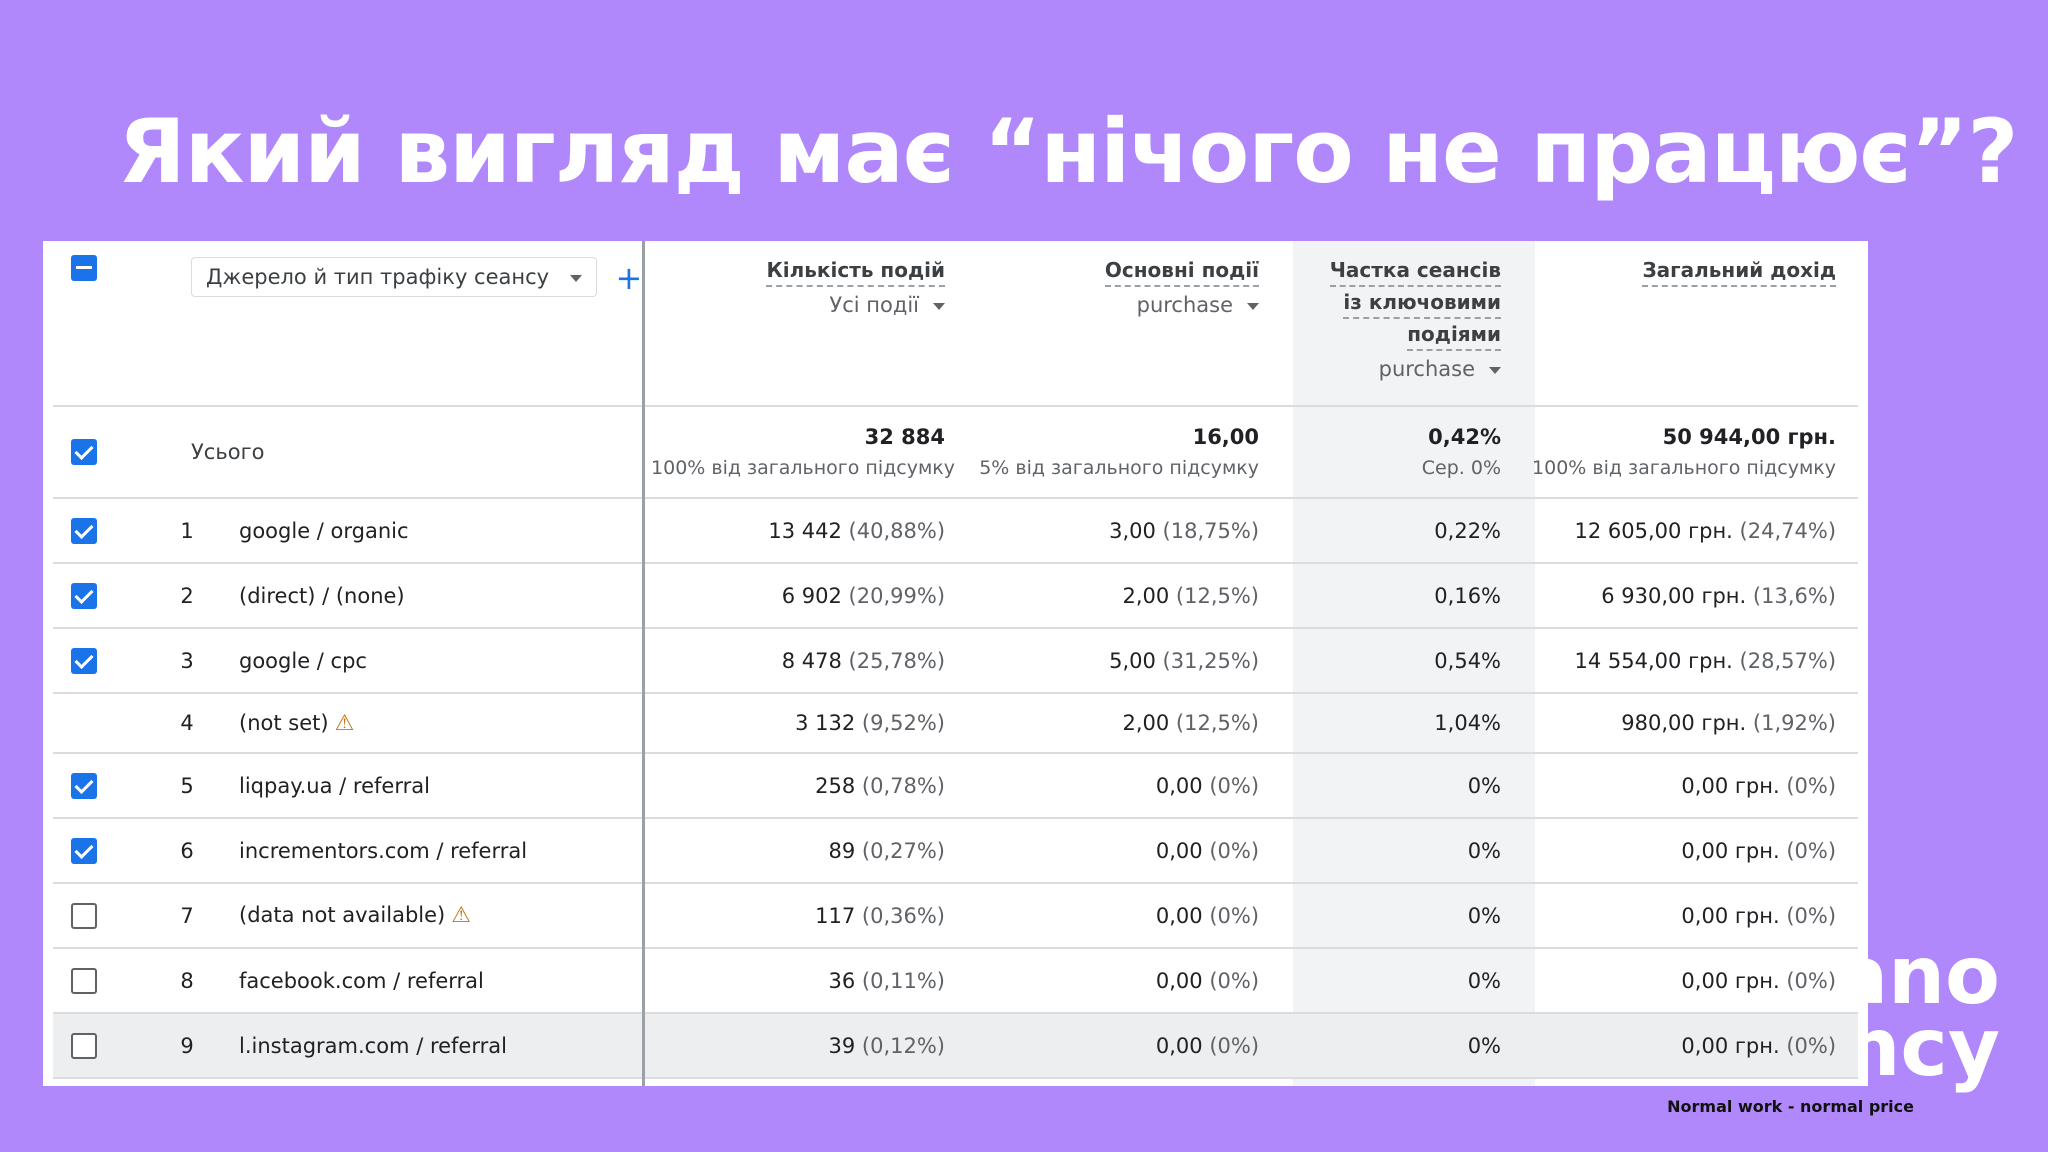  I want to click on cell-events-pct: (20,99%), so click(897, 595).